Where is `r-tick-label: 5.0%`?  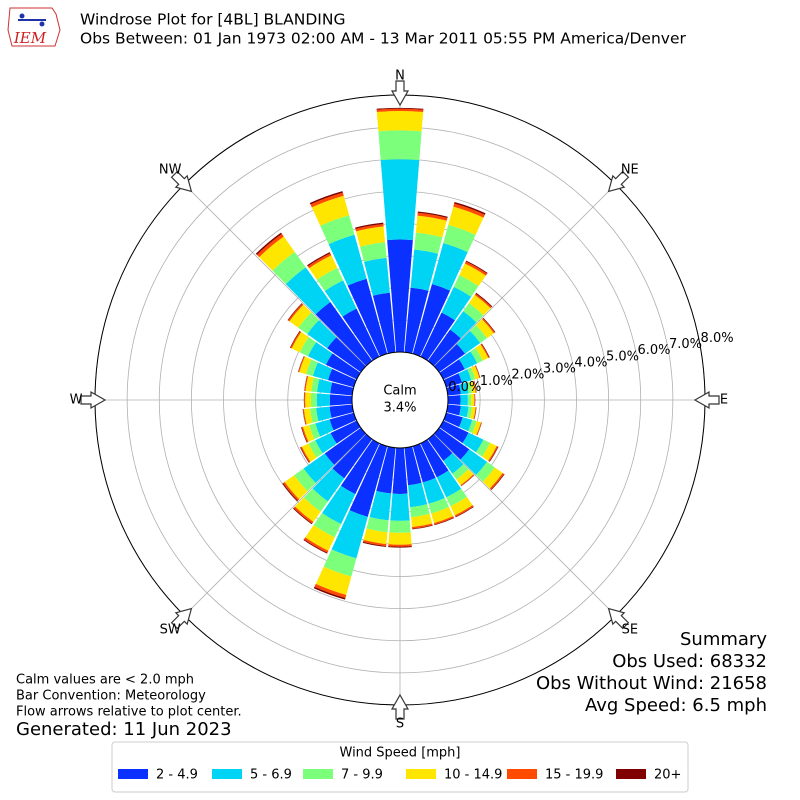
r-tick-label: 5.0% is located at coordinates (622, 356).